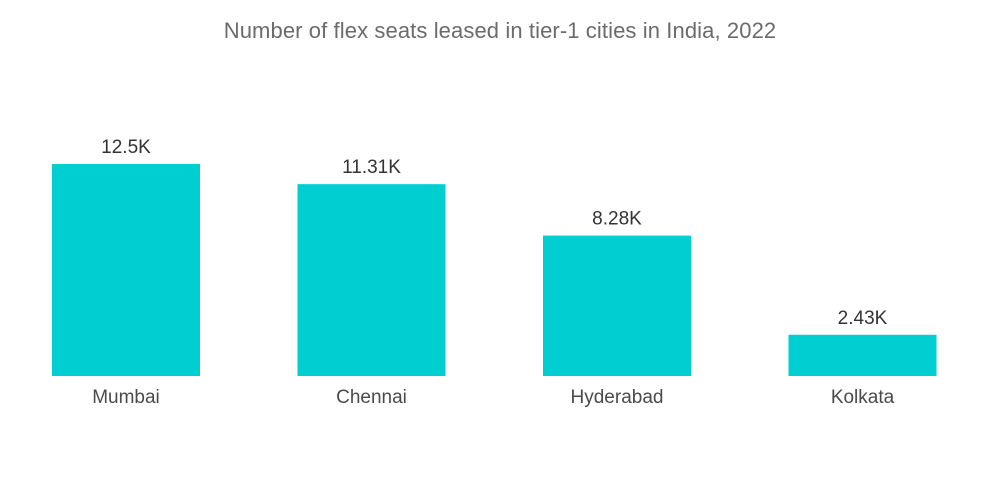  I want to click on bar-hyderabad, so click(617, 305).